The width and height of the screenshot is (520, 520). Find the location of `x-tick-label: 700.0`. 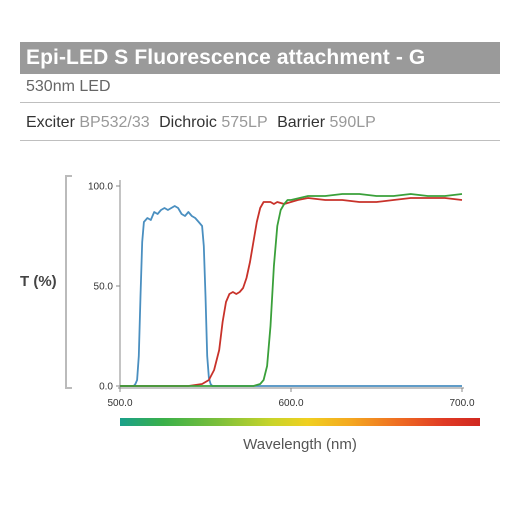

x-tick-label: 700.0 is located at coordinates (461, 403).